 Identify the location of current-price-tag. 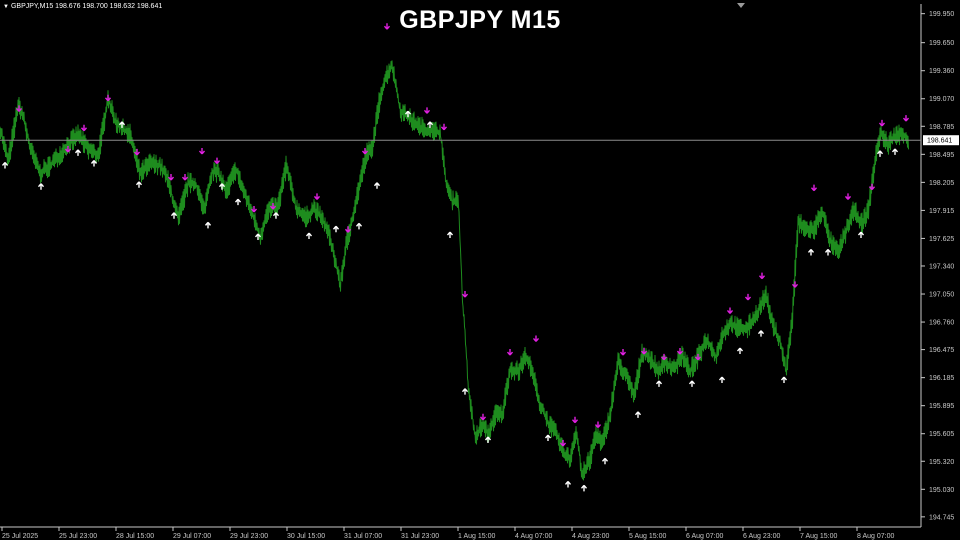
(941, 140).